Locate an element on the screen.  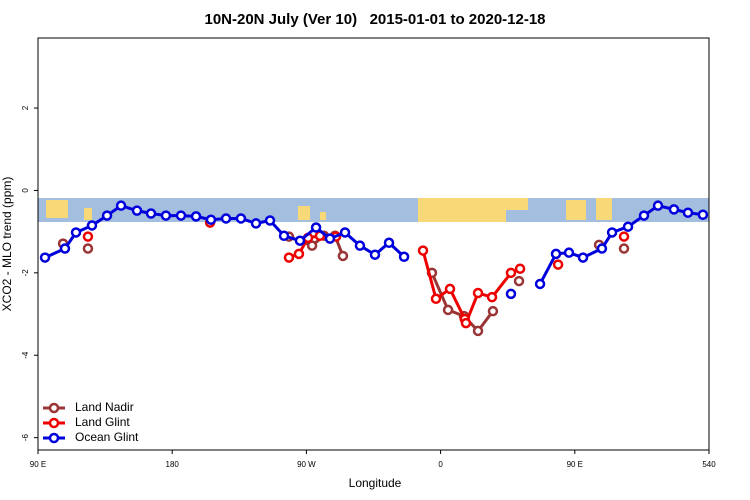
y-tick-label: 2 is located at coordinates (25, 107).